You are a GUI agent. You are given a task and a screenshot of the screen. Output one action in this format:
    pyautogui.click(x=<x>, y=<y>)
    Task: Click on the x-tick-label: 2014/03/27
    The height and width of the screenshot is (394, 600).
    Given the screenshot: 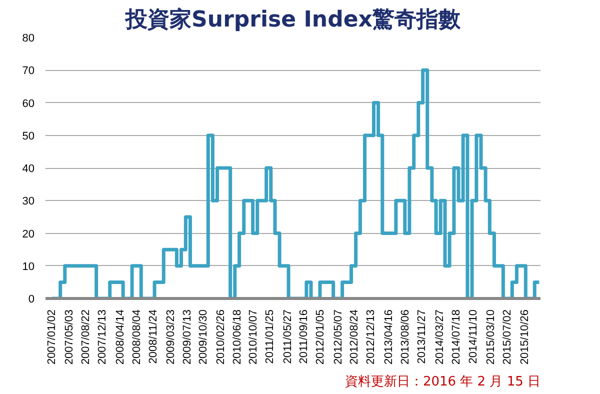 What is the action you would take?
    pyautogui.click(x=440, y=337)
    